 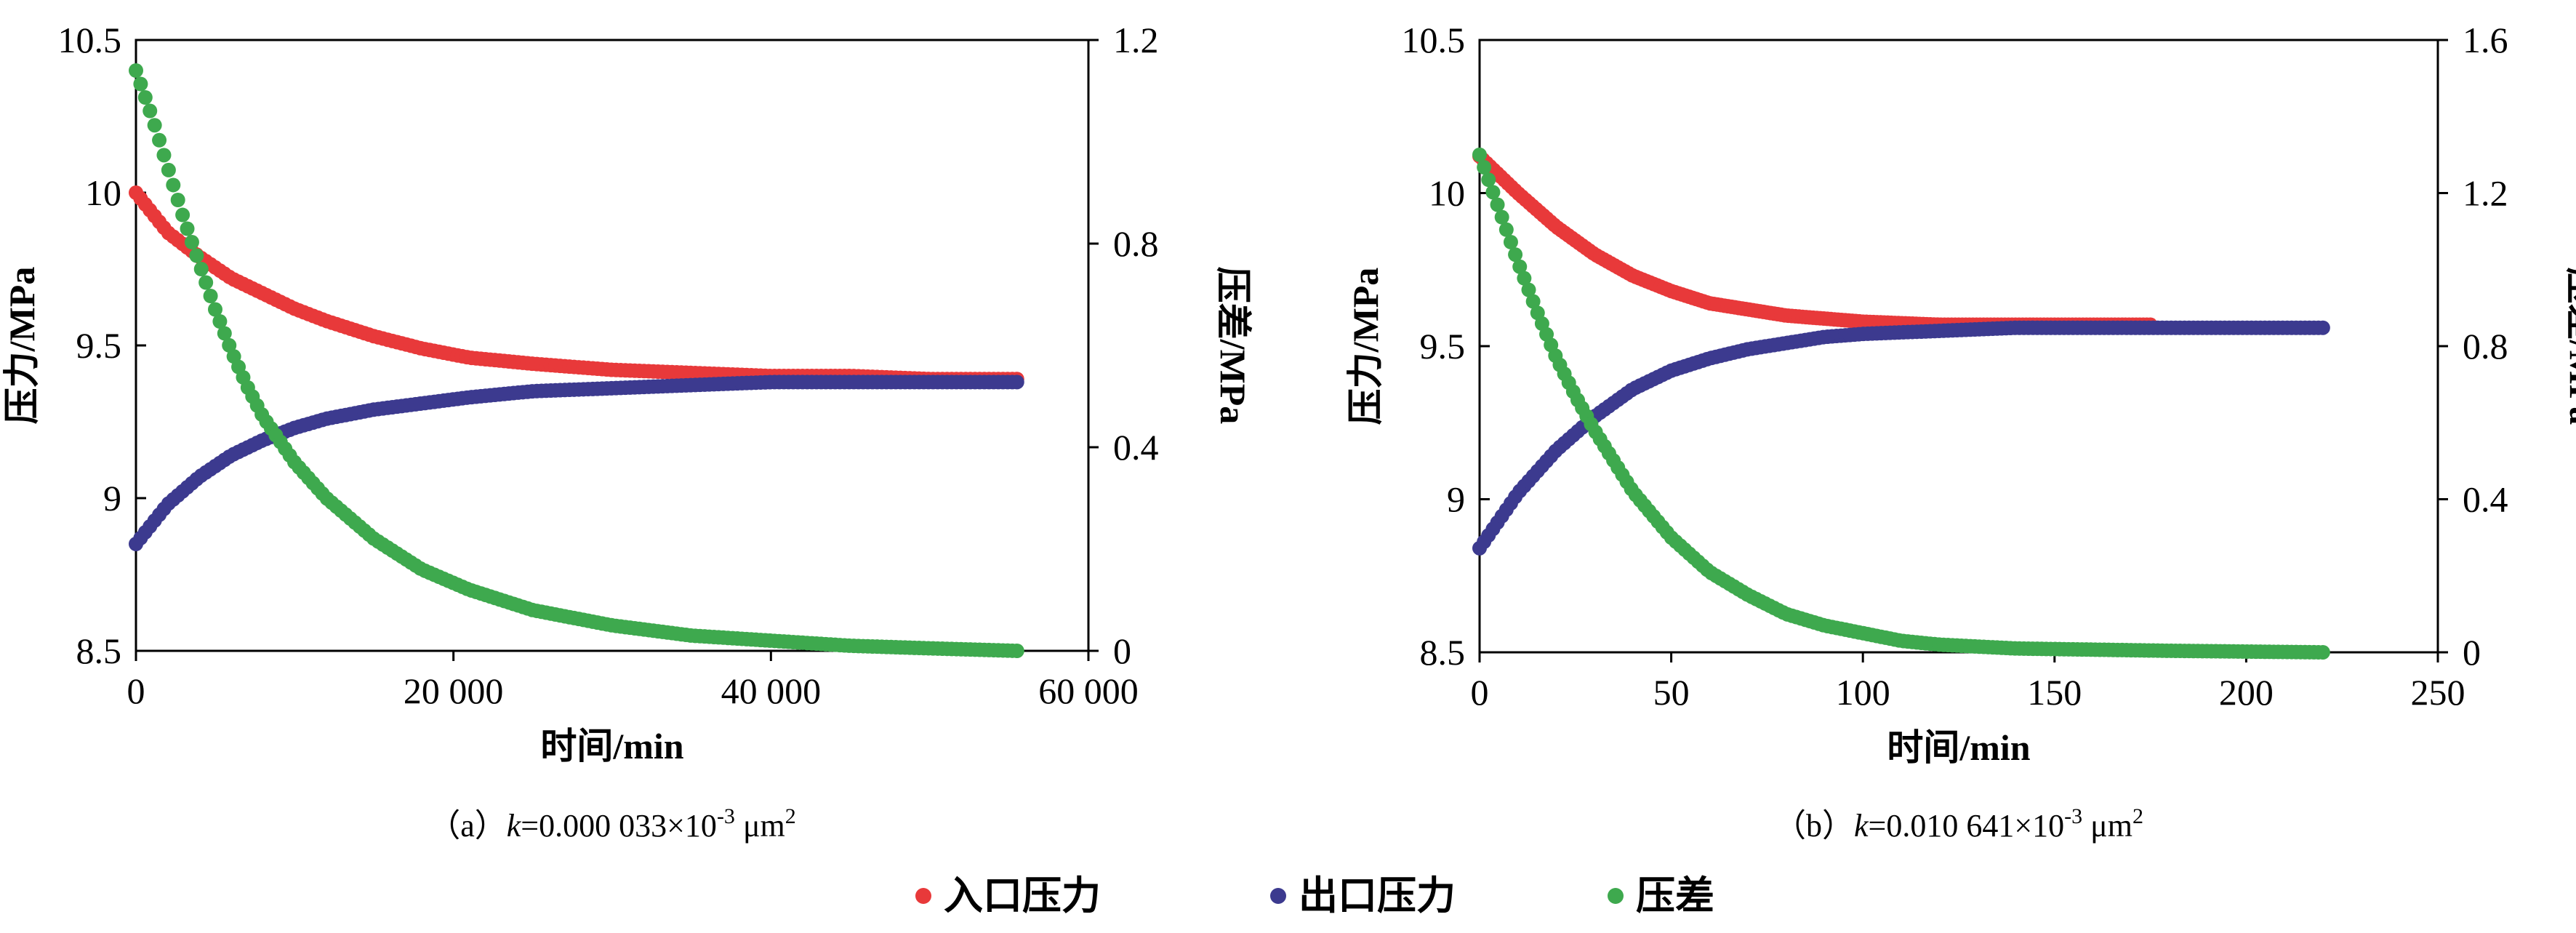 What do you see at coordinates (2472, 652) in the screenshot?
I see `y-right-tick-label-b-0: 0` at bounding box center [2472, 652].